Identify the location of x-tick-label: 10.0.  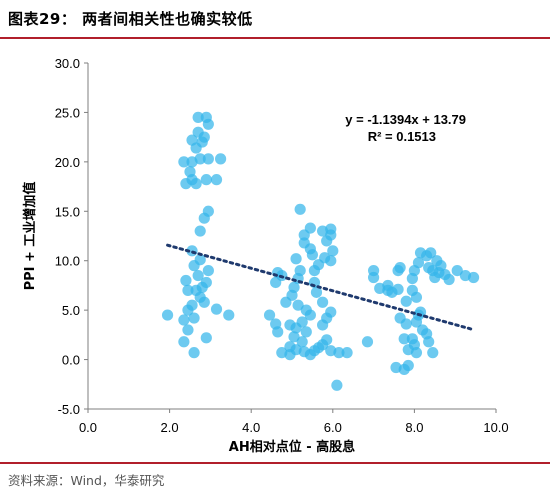
(495, 427).